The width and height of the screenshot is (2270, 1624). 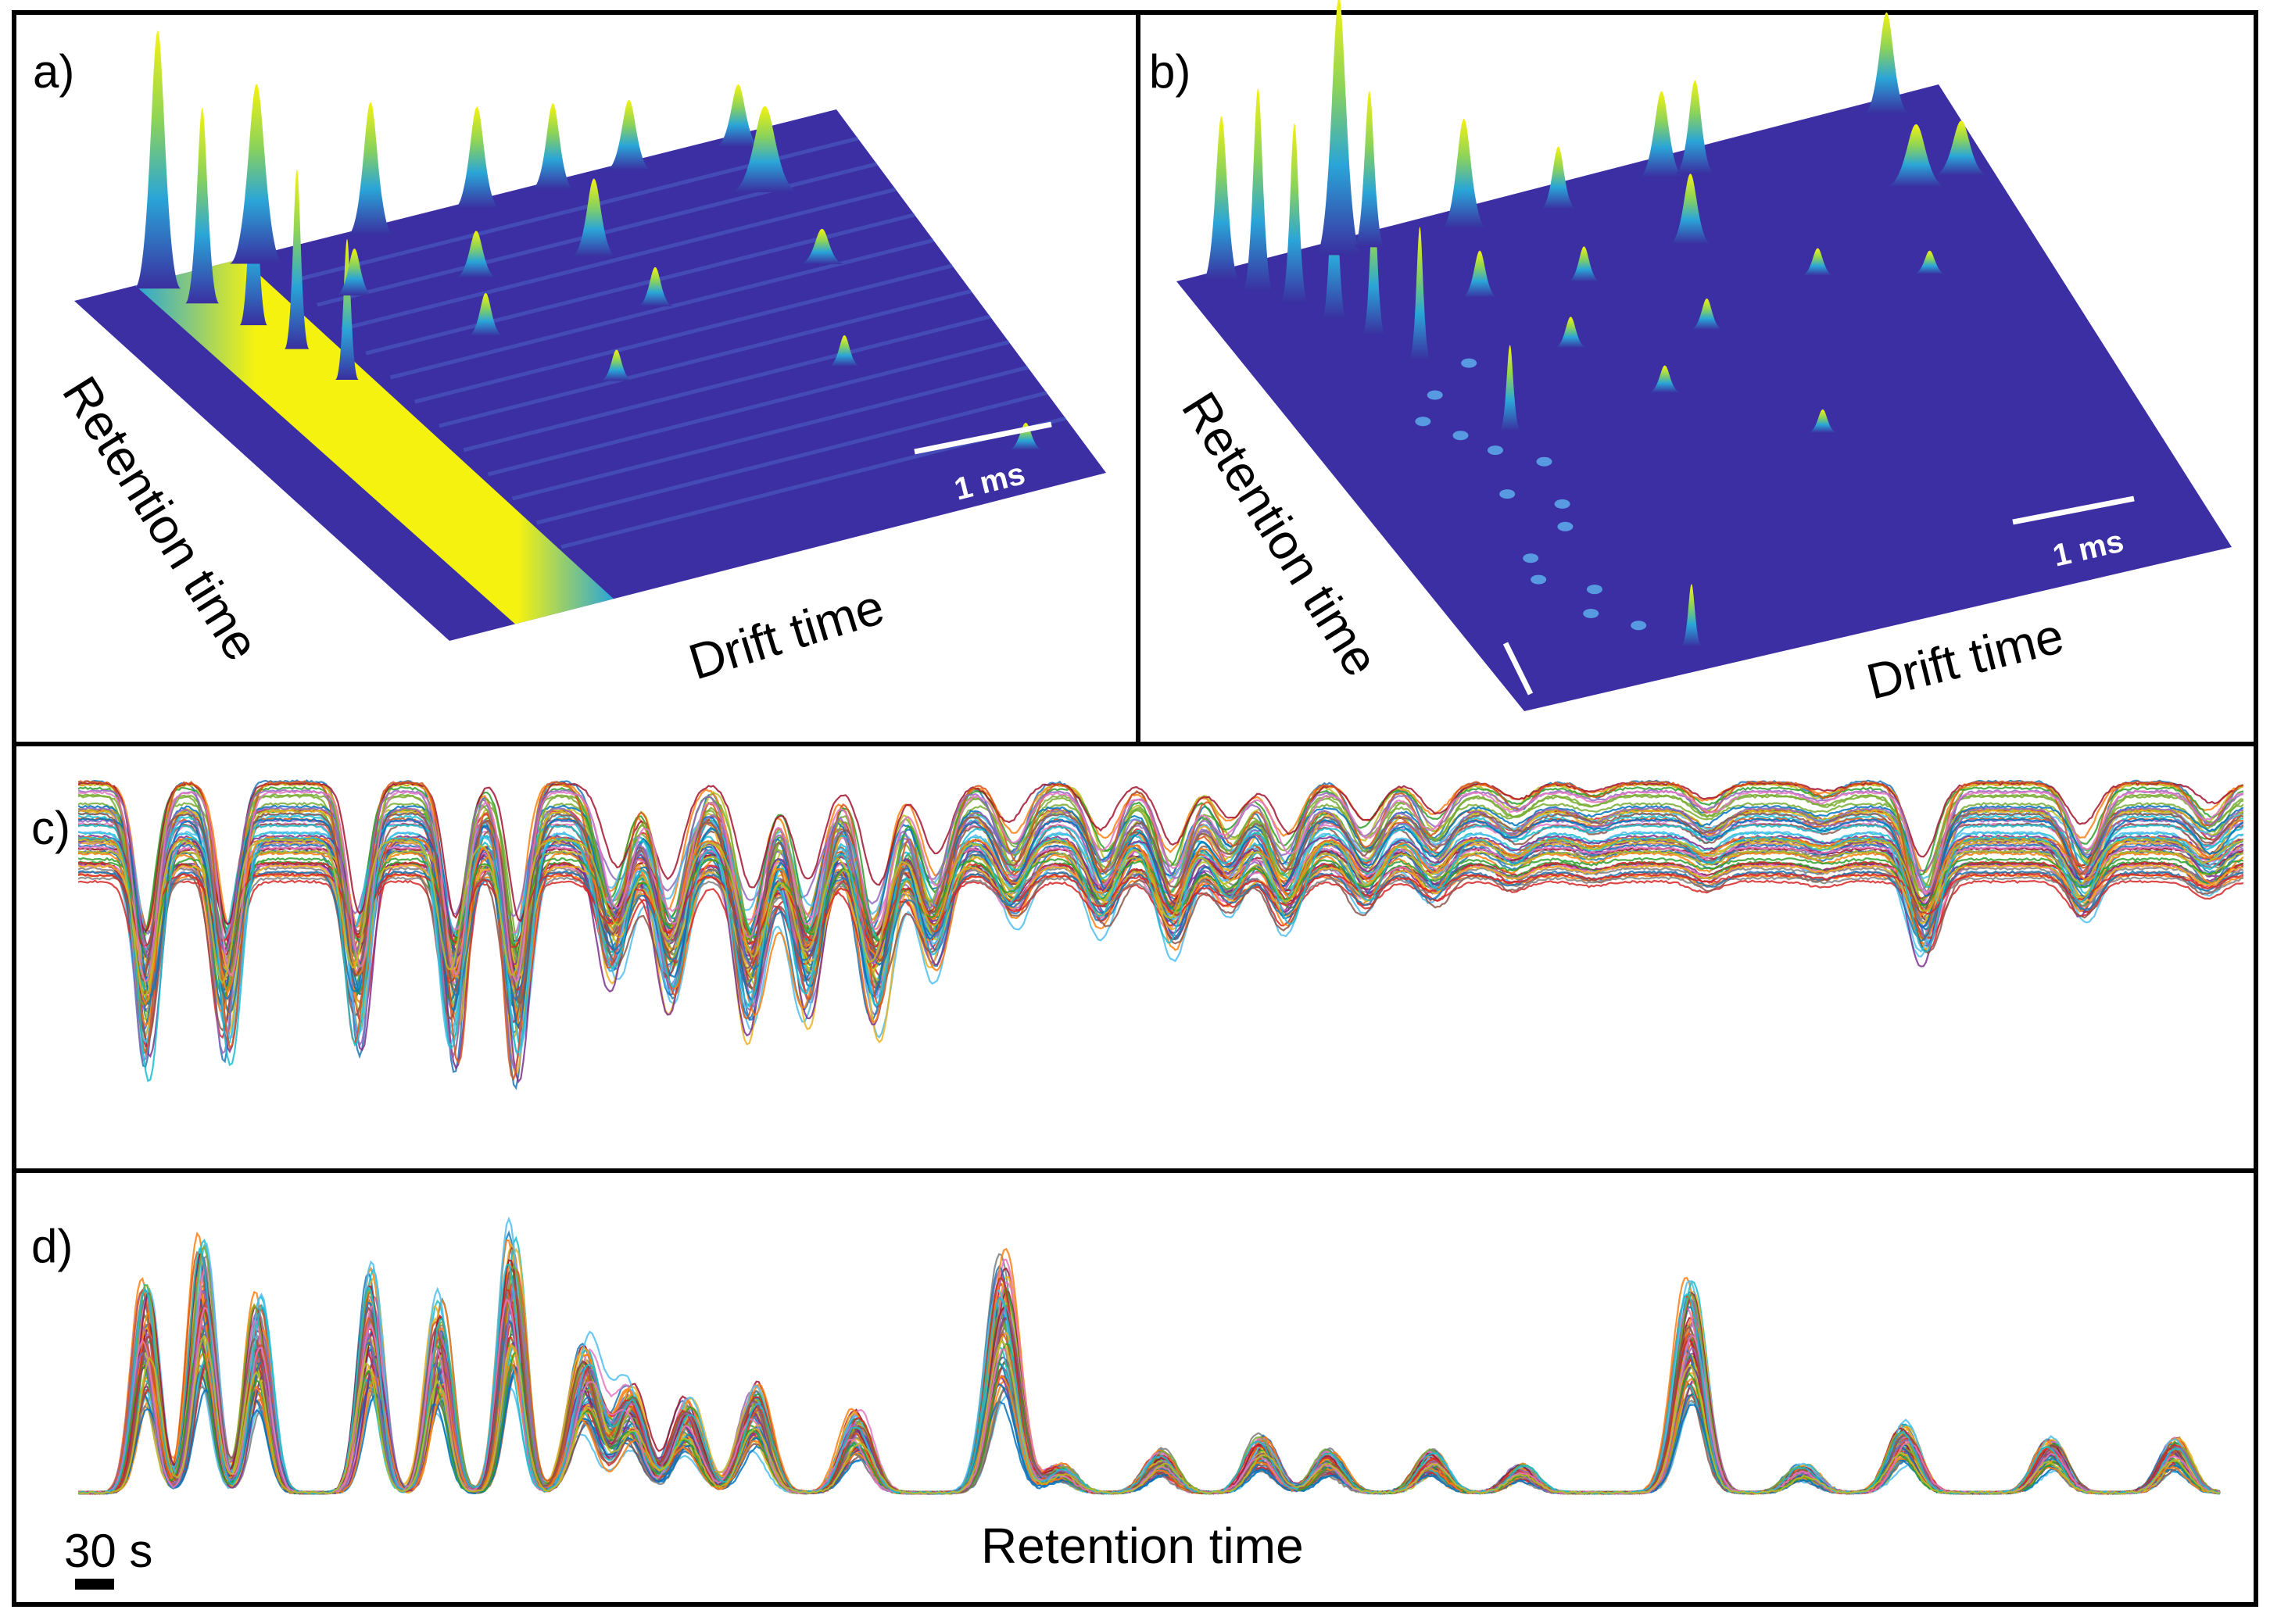 I want to click on panel-d-scalebar-label: 30 s, so click(x=108, y=1551).